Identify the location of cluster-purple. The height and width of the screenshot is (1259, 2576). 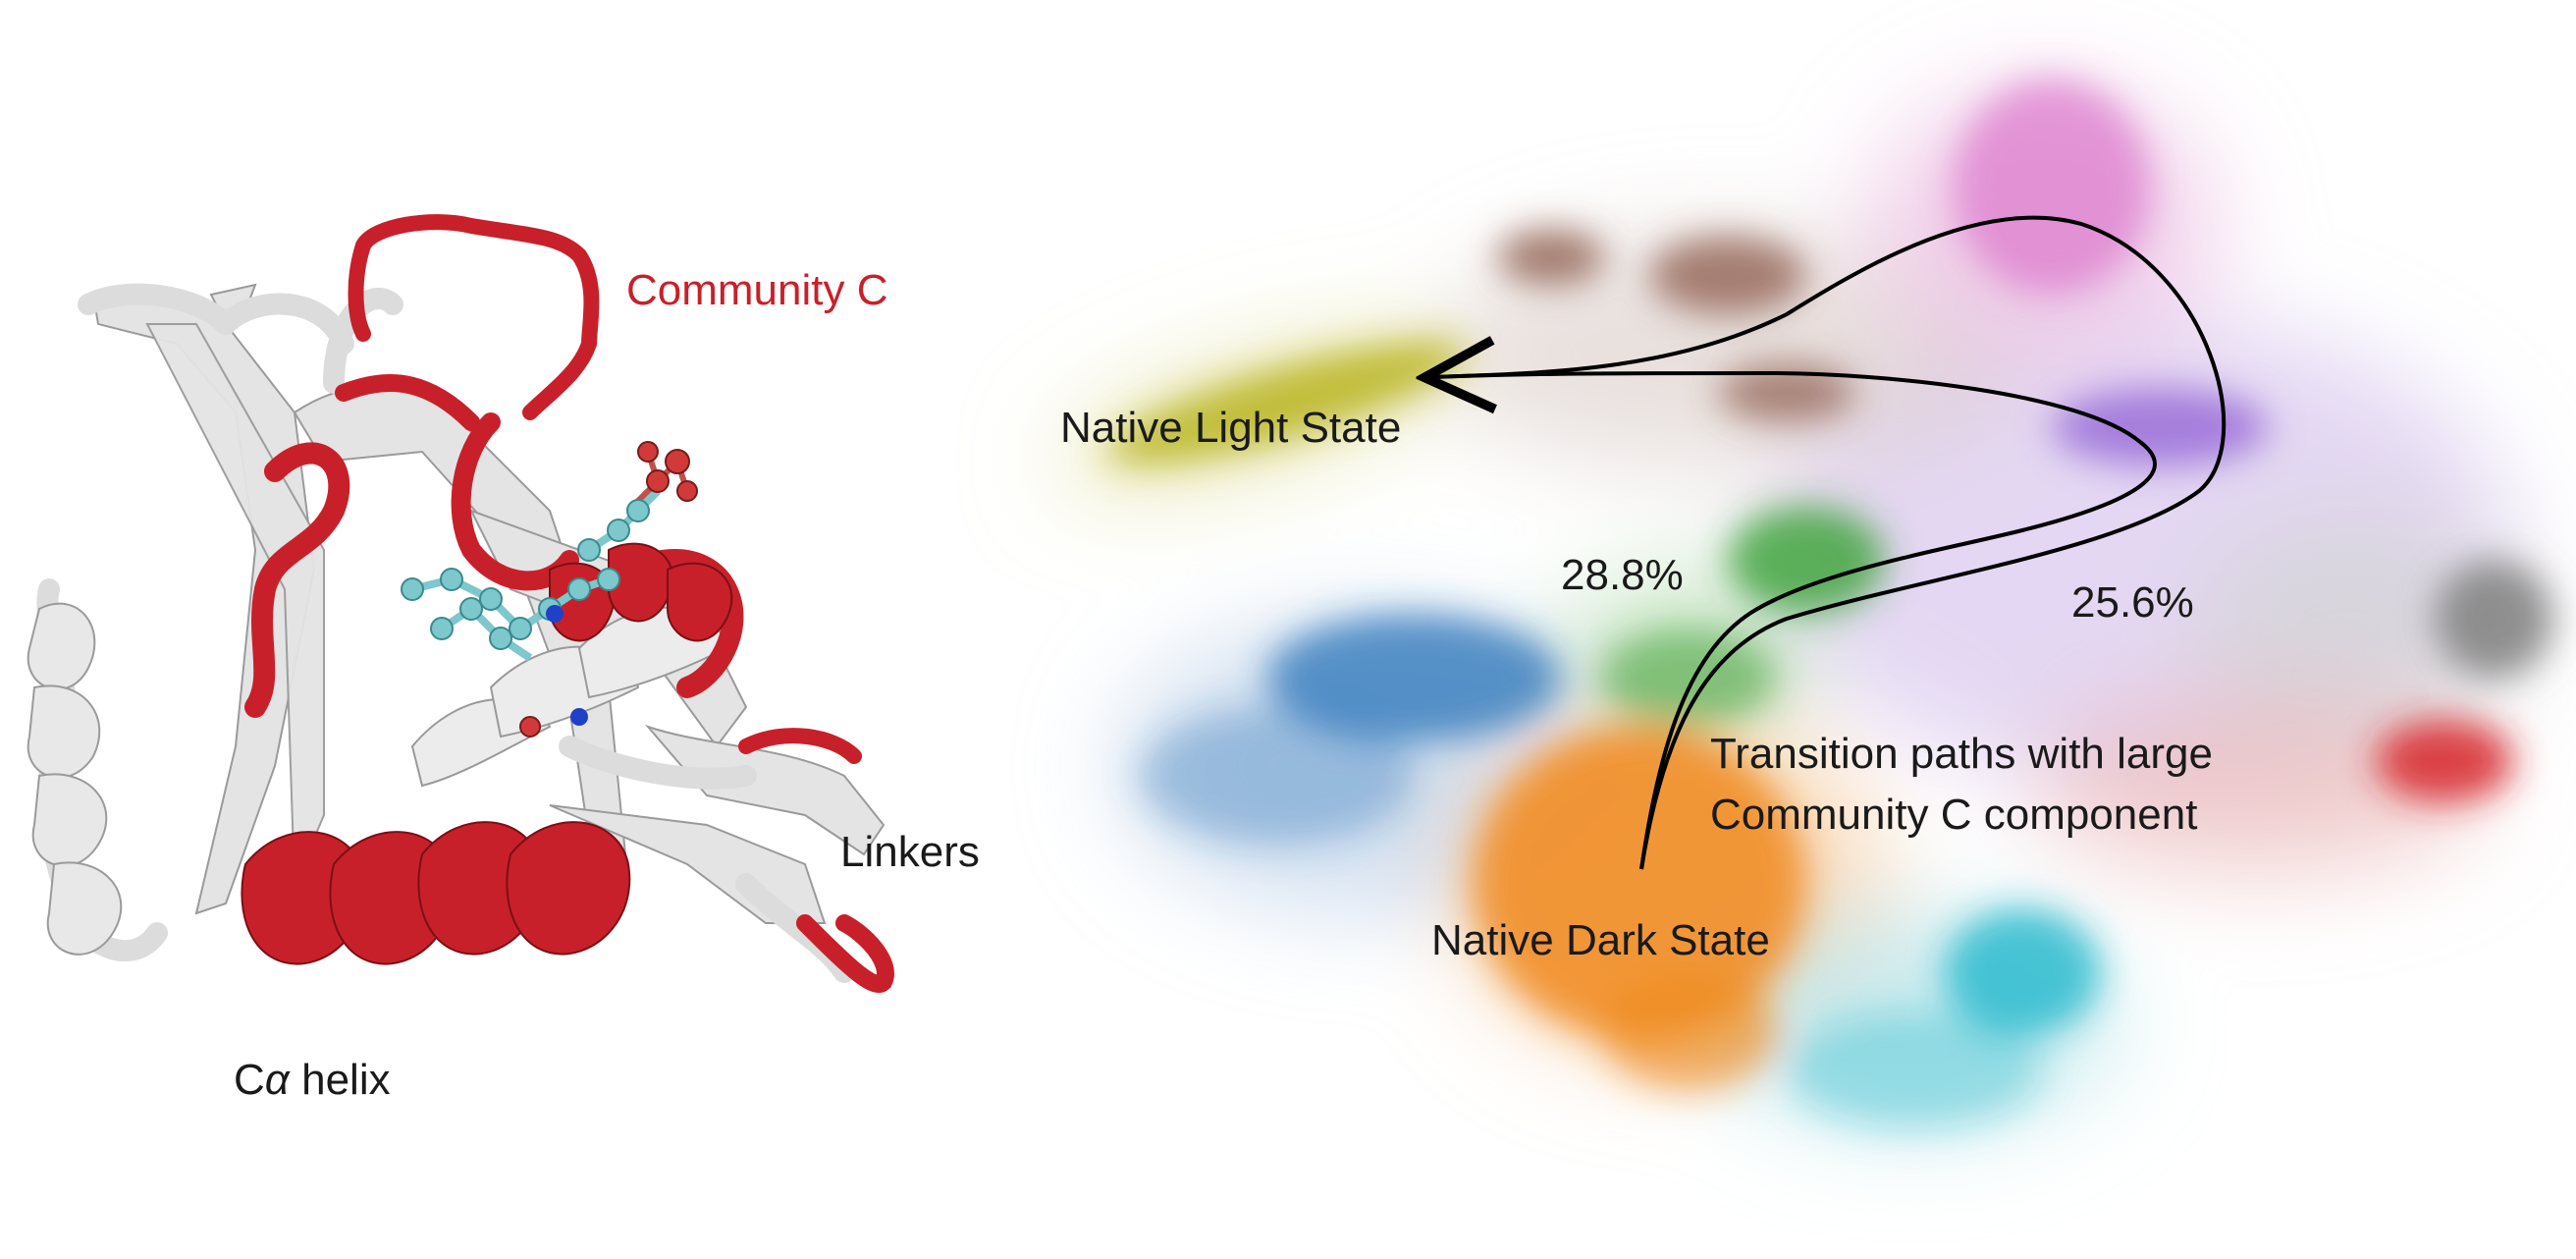
(2160, 427).